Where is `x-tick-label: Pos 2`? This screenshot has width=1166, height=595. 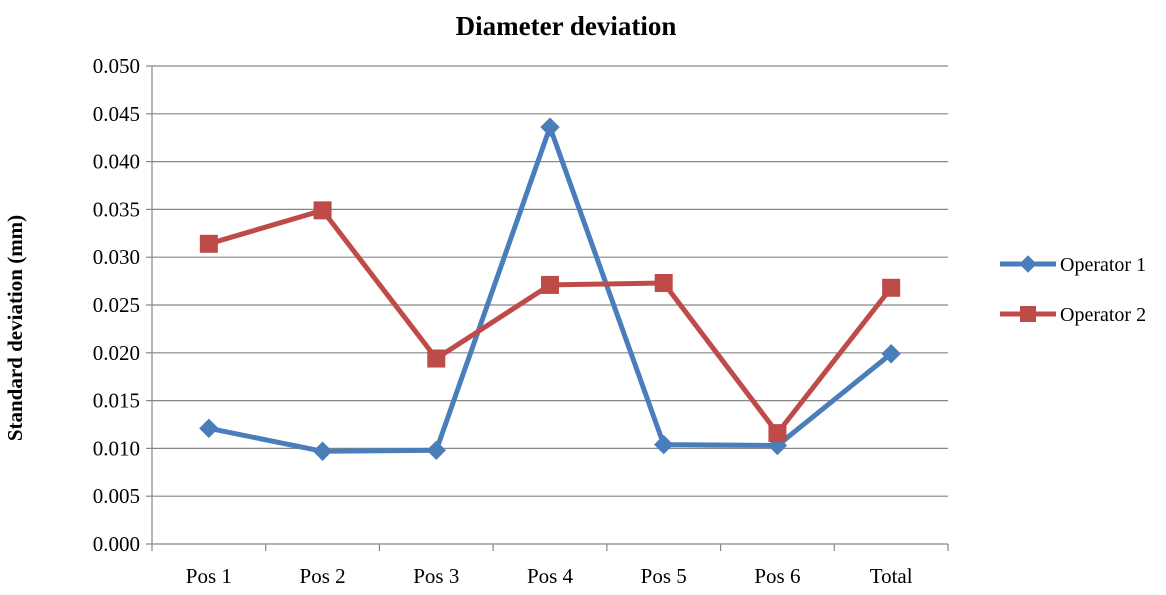 x-tick-label: Pos 2 is located at coordinates (323, 576).